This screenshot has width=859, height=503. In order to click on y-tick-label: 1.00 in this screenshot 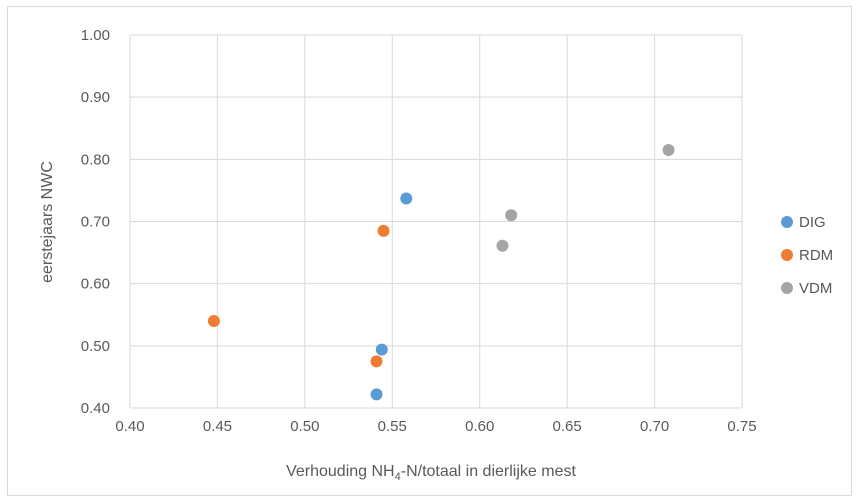, I will do `click(95, 35)`.